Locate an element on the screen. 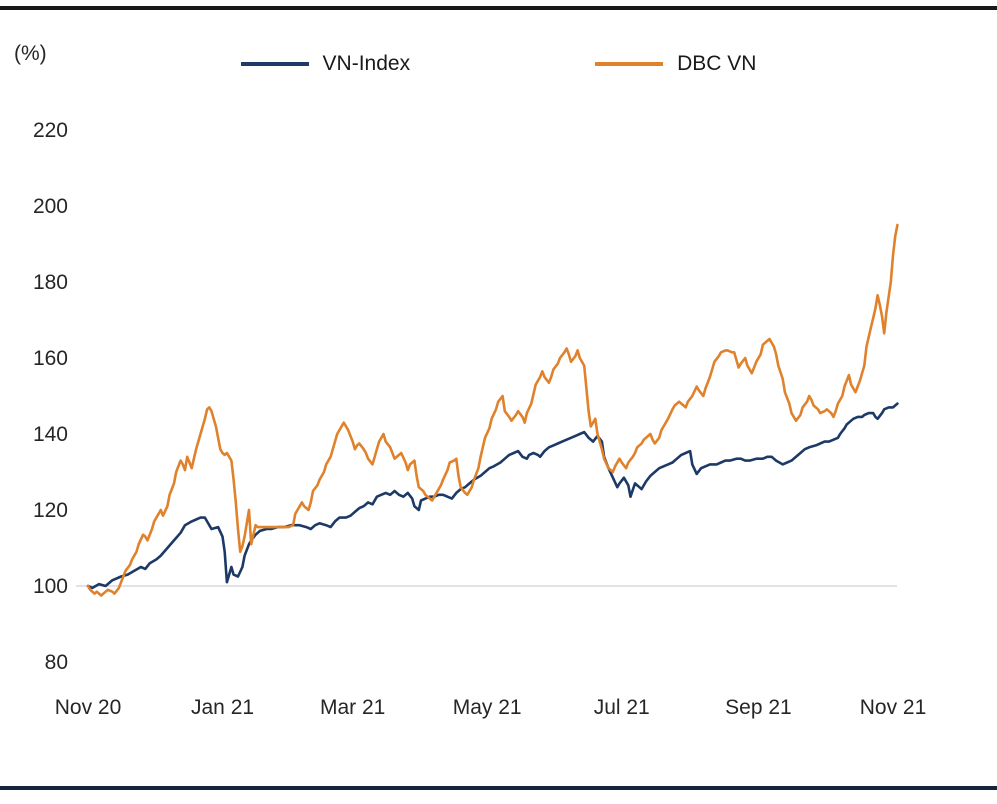 This screenshot has height=804, width=997. legend-label-dbc-vn: DBC VN is located at coordinates (717, 63).